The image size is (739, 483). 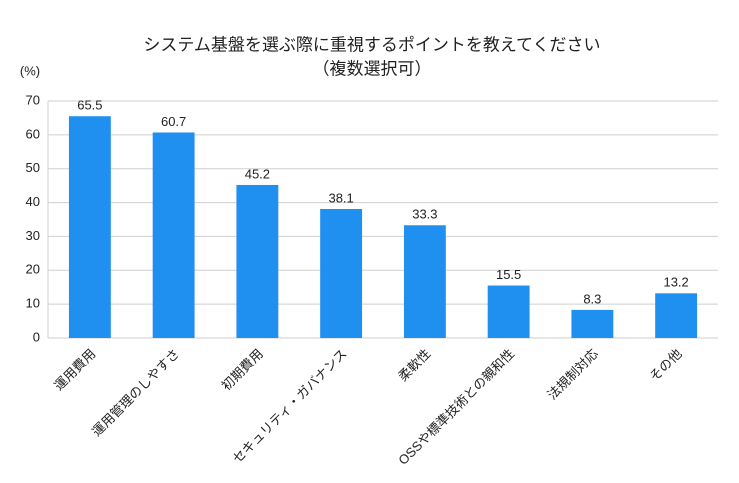 What do you see at coordinates (257, 173) in the screenshot?
I see `data-label: 45.2` at bounding box center [257, 173].